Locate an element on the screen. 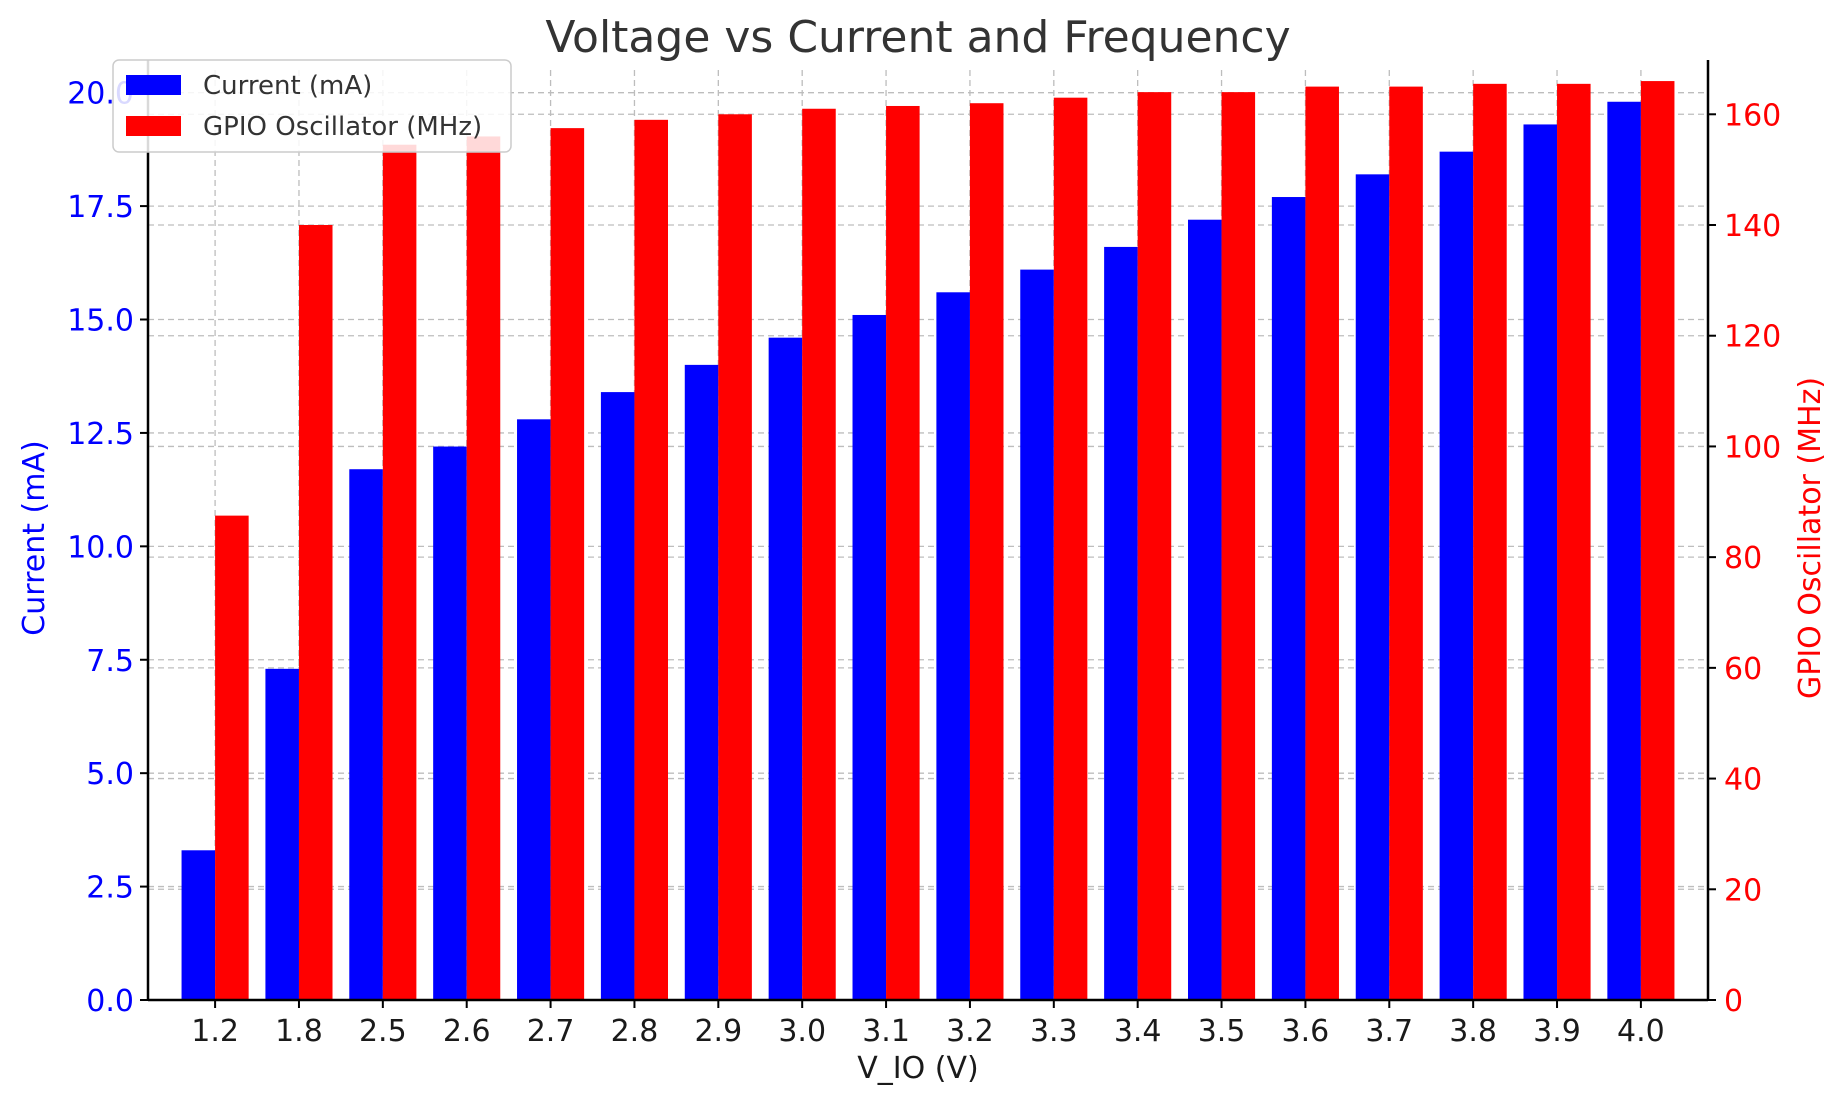 The width and height of the screenshot is (1836, 1102). x-tick-label: 3.7 is located at coordinates (1389, 1031).